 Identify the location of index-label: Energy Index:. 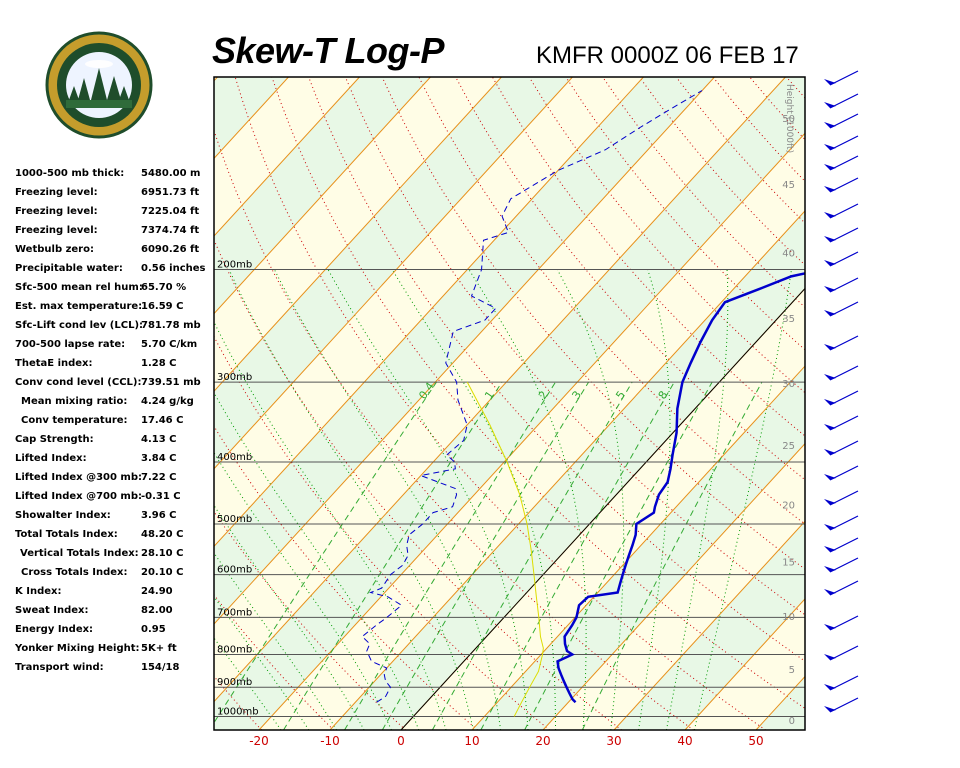
(54, 629).